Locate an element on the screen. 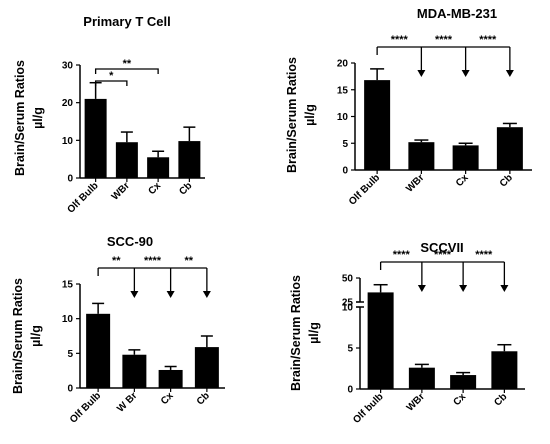 The height and width of the screenshot is (444, 550). y-tick-label: 50 is located at coordinates (348, 279).